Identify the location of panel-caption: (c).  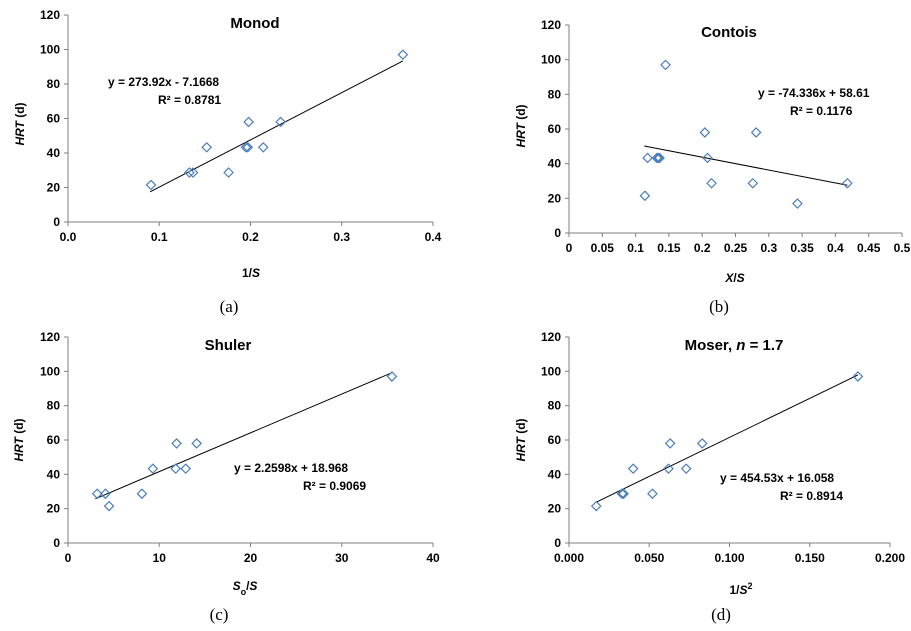
(219, 614).